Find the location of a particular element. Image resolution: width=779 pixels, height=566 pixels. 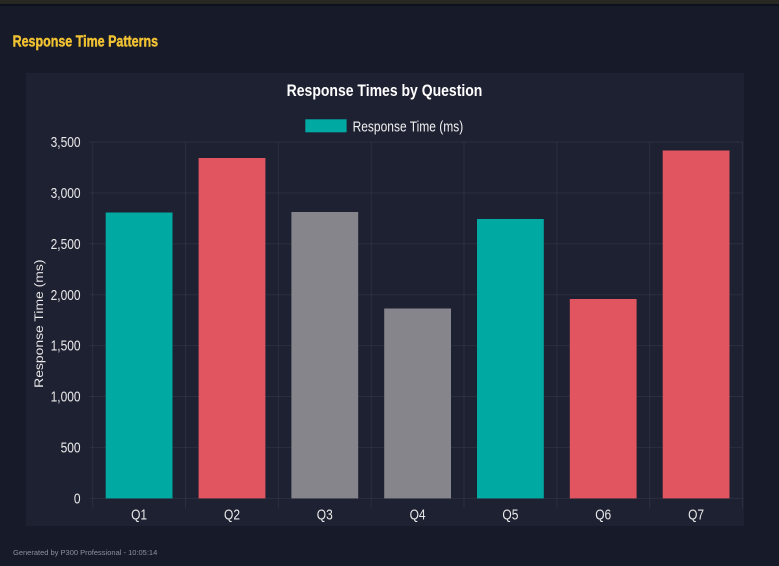

svg-text: Q1 is located at coordinates (139, 514).